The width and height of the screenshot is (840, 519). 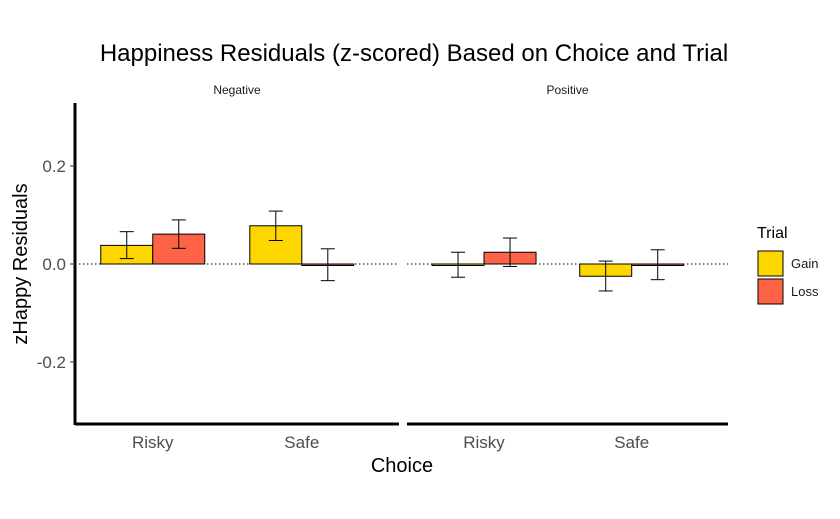 What do you see at coordinates (54, 264) in the screenshot?
I see `y-tick-label: 0.0` at bounding box center [54, 264].